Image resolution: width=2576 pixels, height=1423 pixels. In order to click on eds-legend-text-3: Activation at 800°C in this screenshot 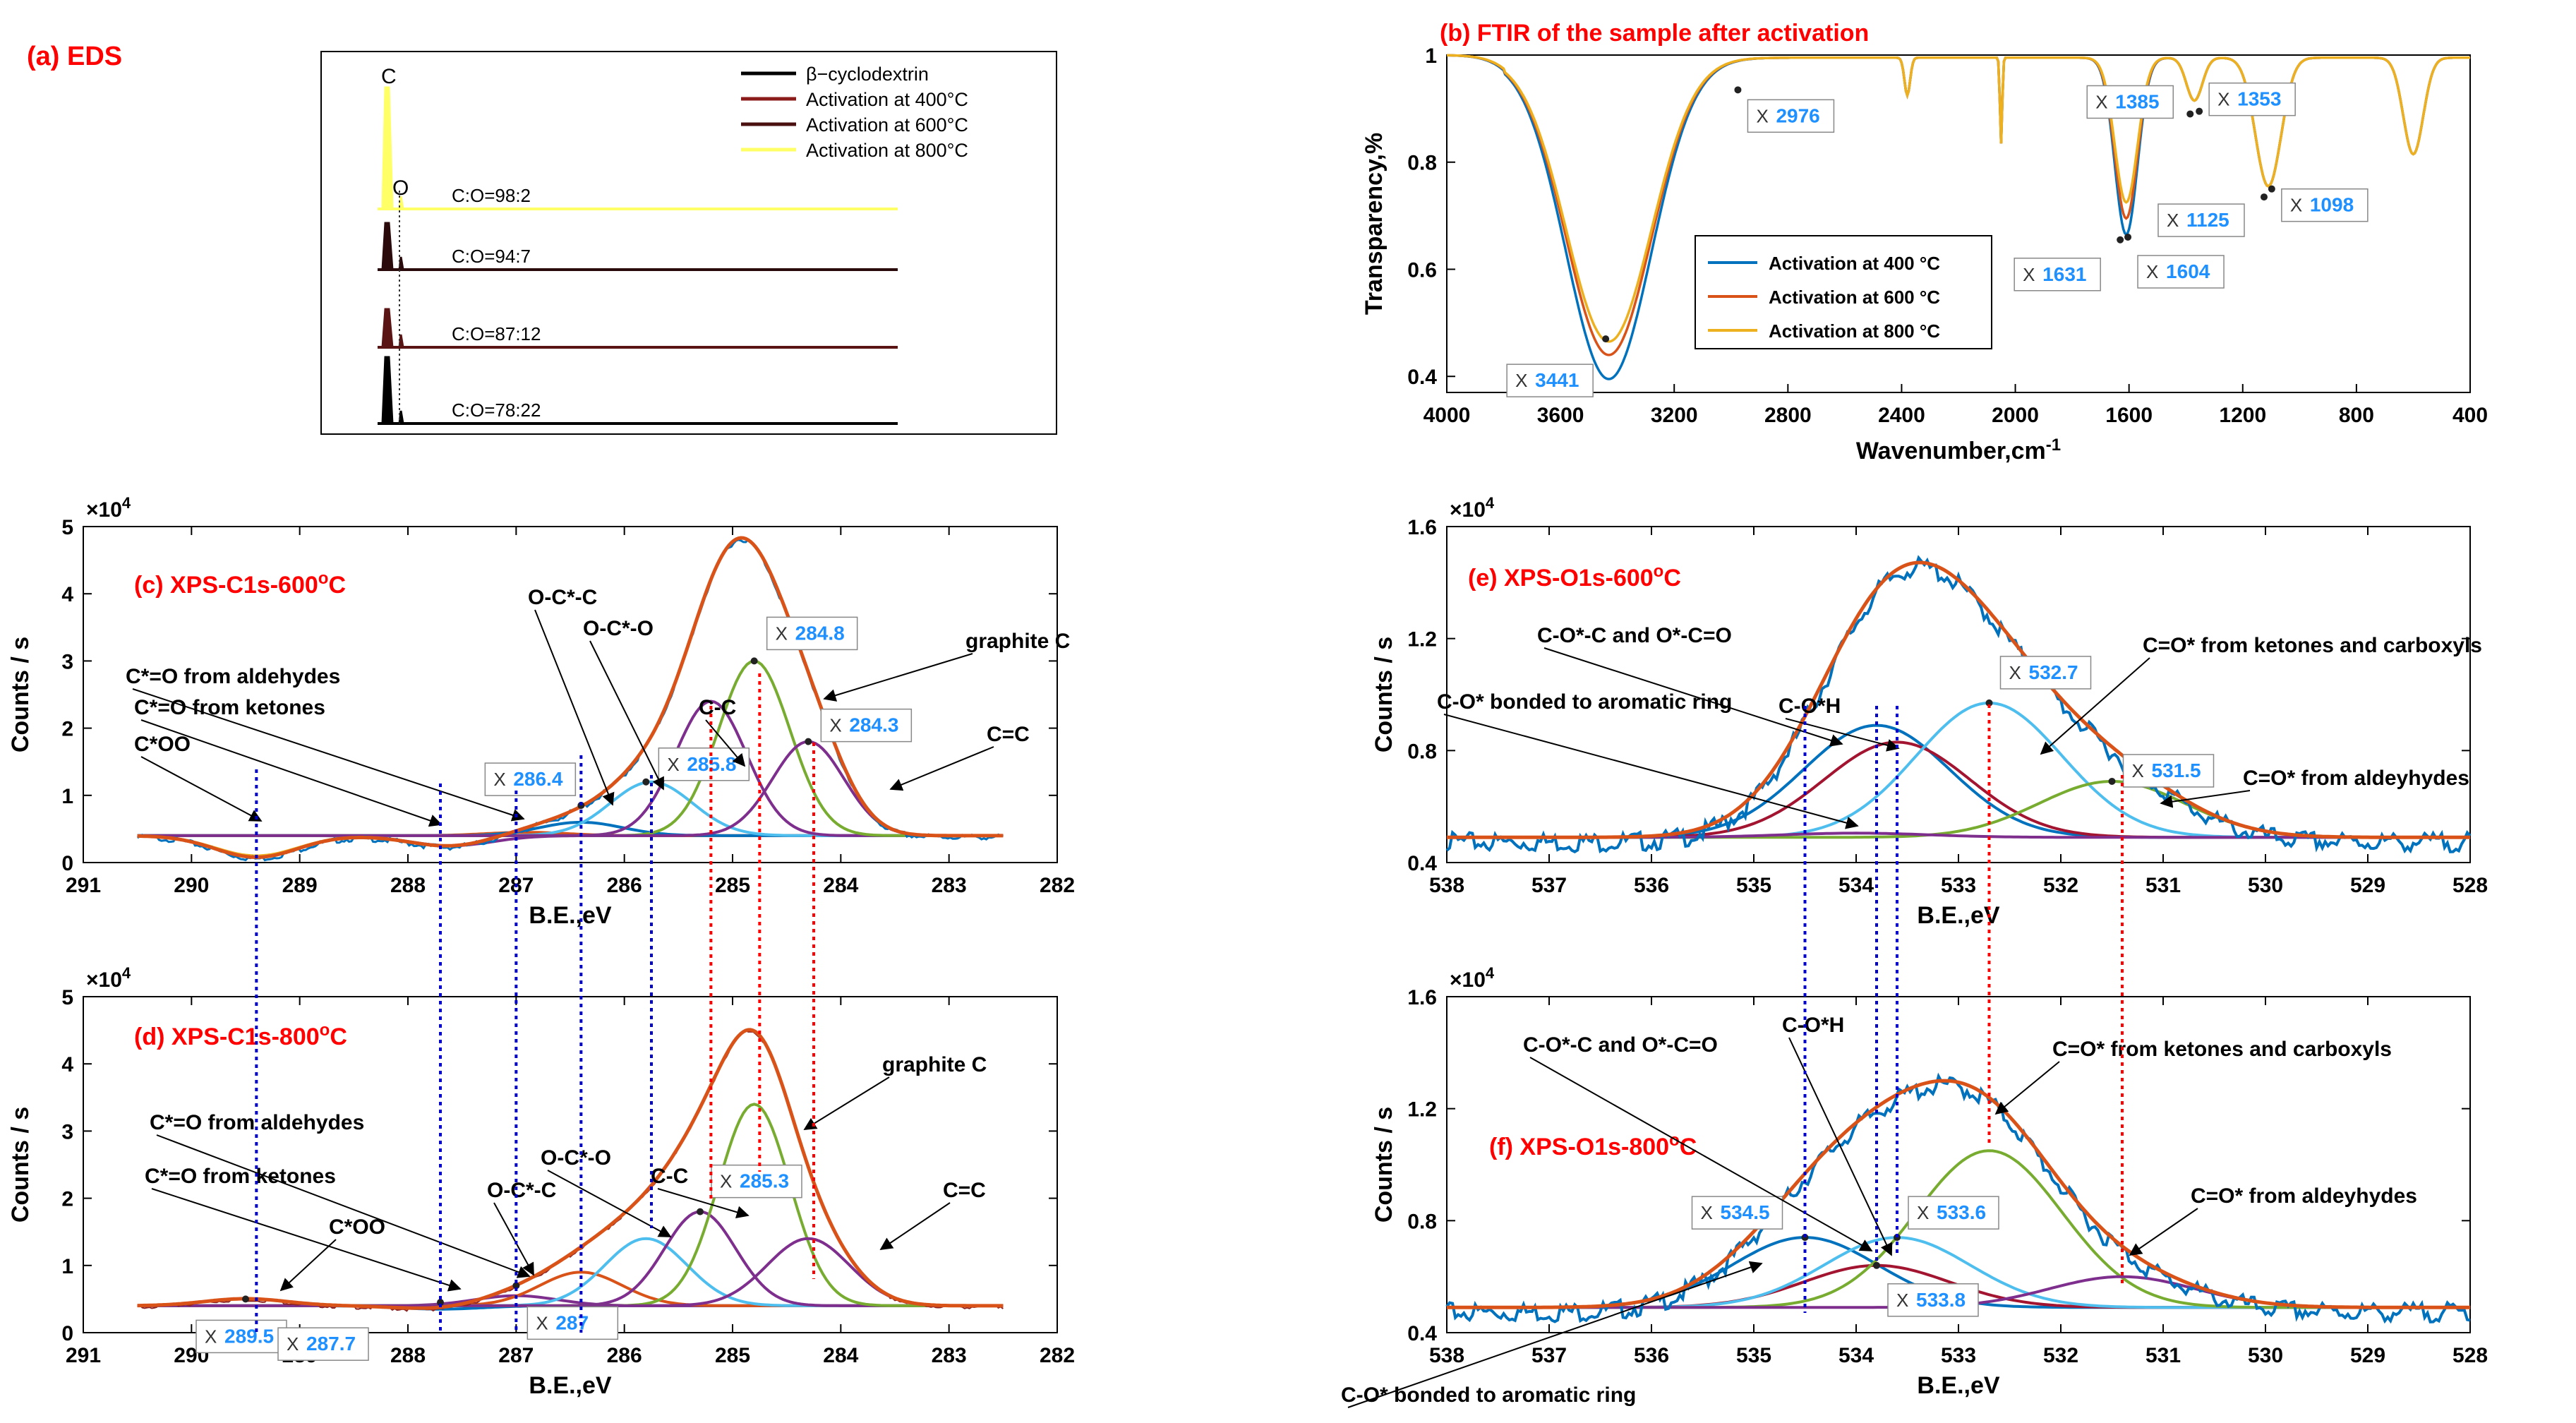, I will do `click(887, 150)`.